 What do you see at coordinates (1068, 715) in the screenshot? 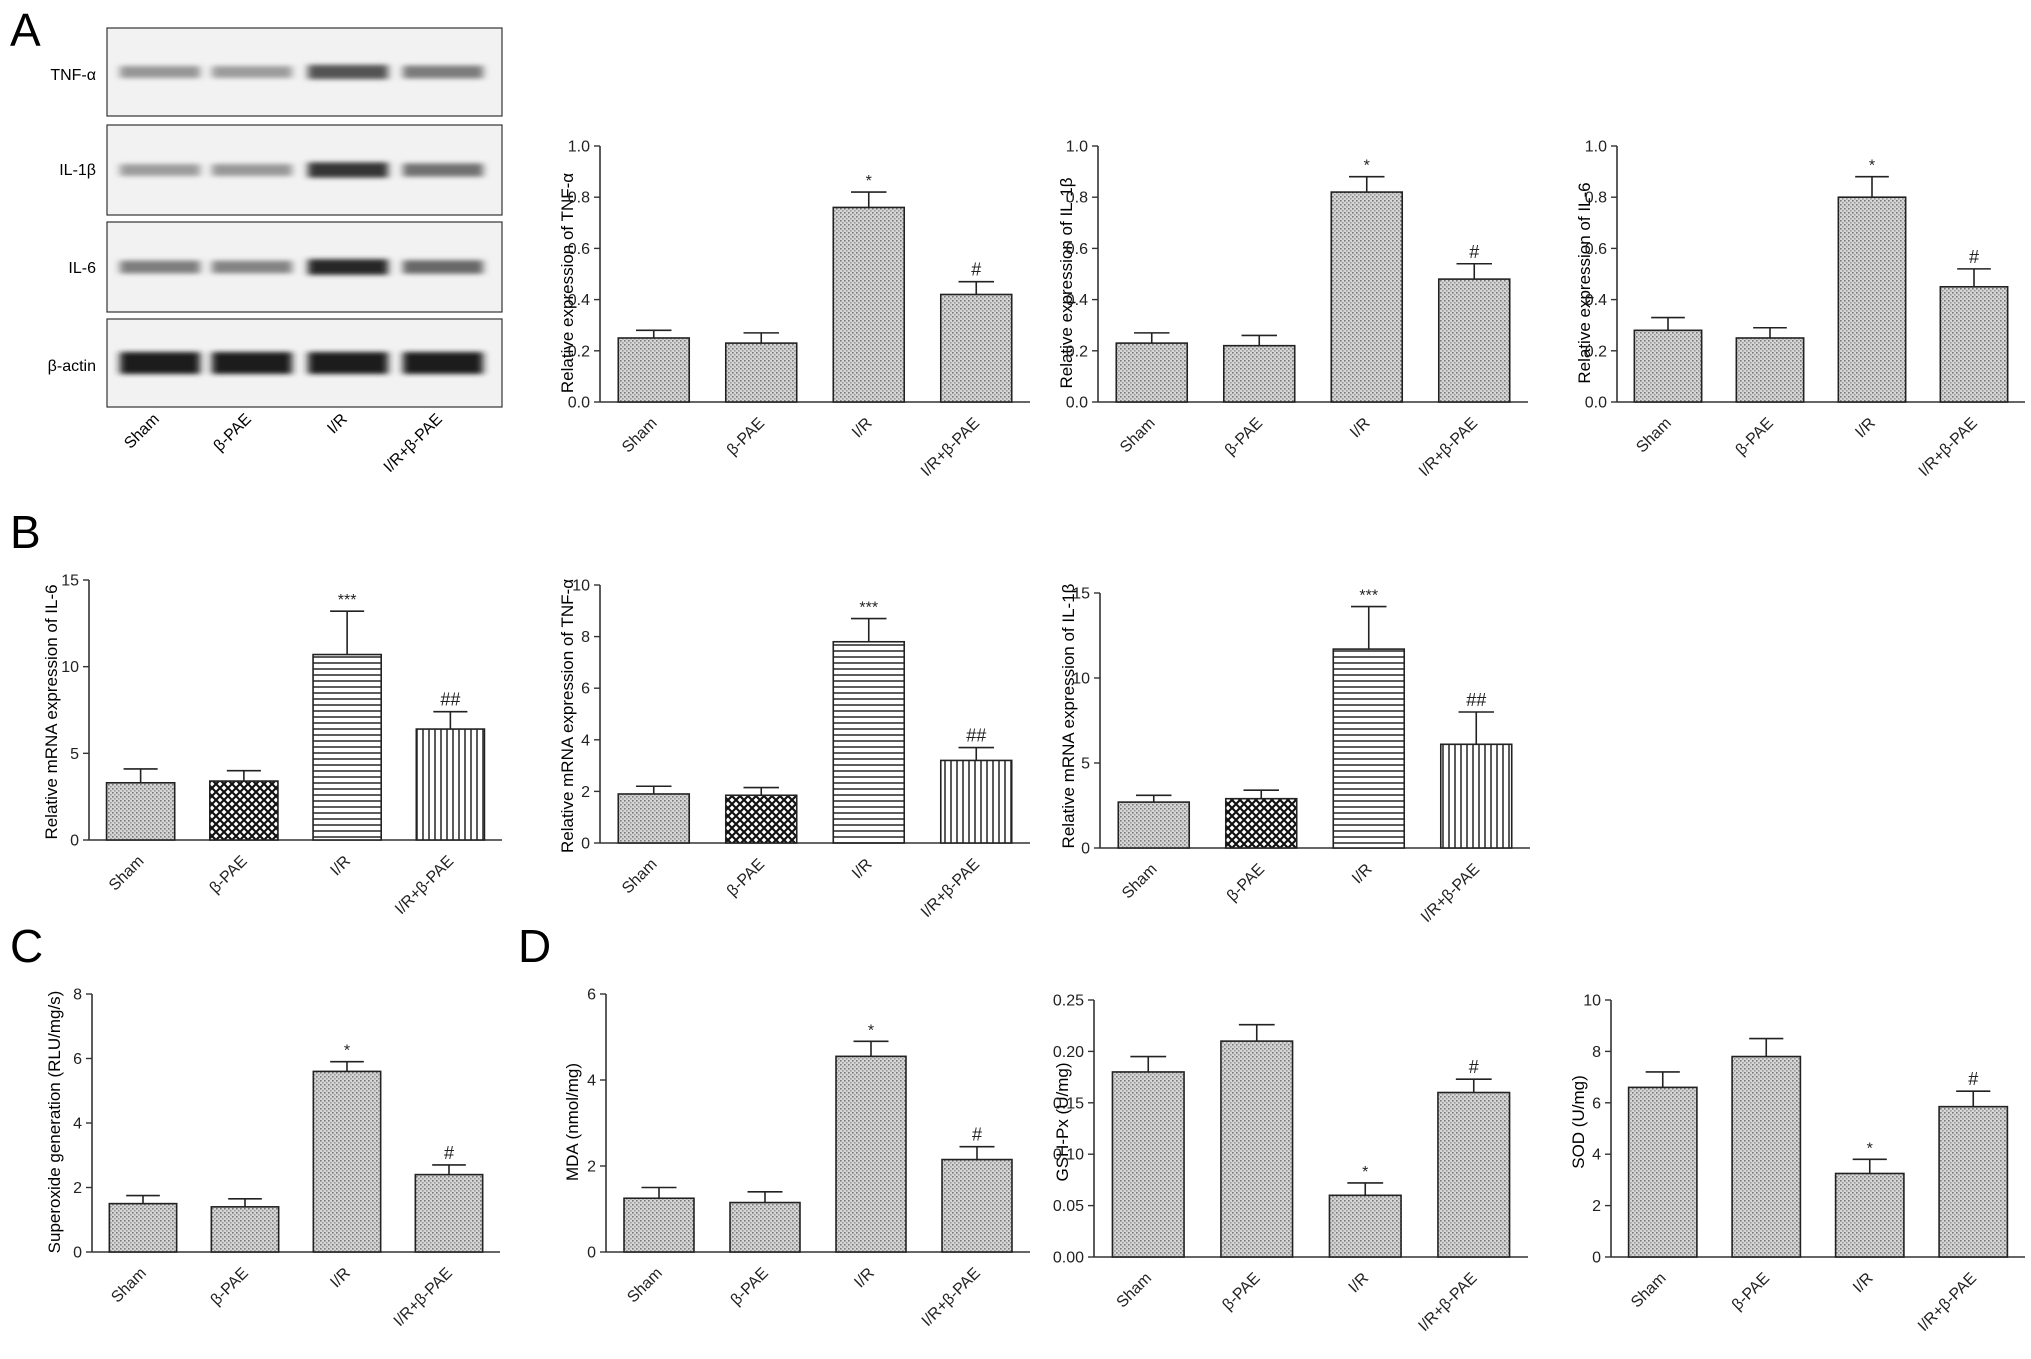
I see `y-axis-label: Relative mRNA expression of IL-1β` at bounding box center [1068, 715].